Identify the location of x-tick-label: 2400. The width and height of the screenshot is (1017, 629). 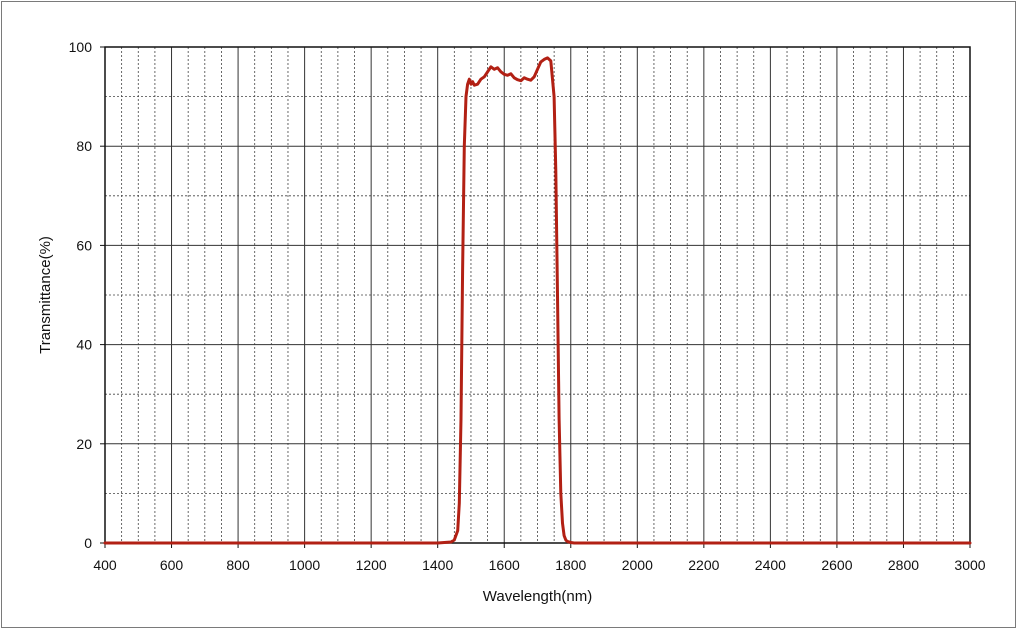
(770, 565).